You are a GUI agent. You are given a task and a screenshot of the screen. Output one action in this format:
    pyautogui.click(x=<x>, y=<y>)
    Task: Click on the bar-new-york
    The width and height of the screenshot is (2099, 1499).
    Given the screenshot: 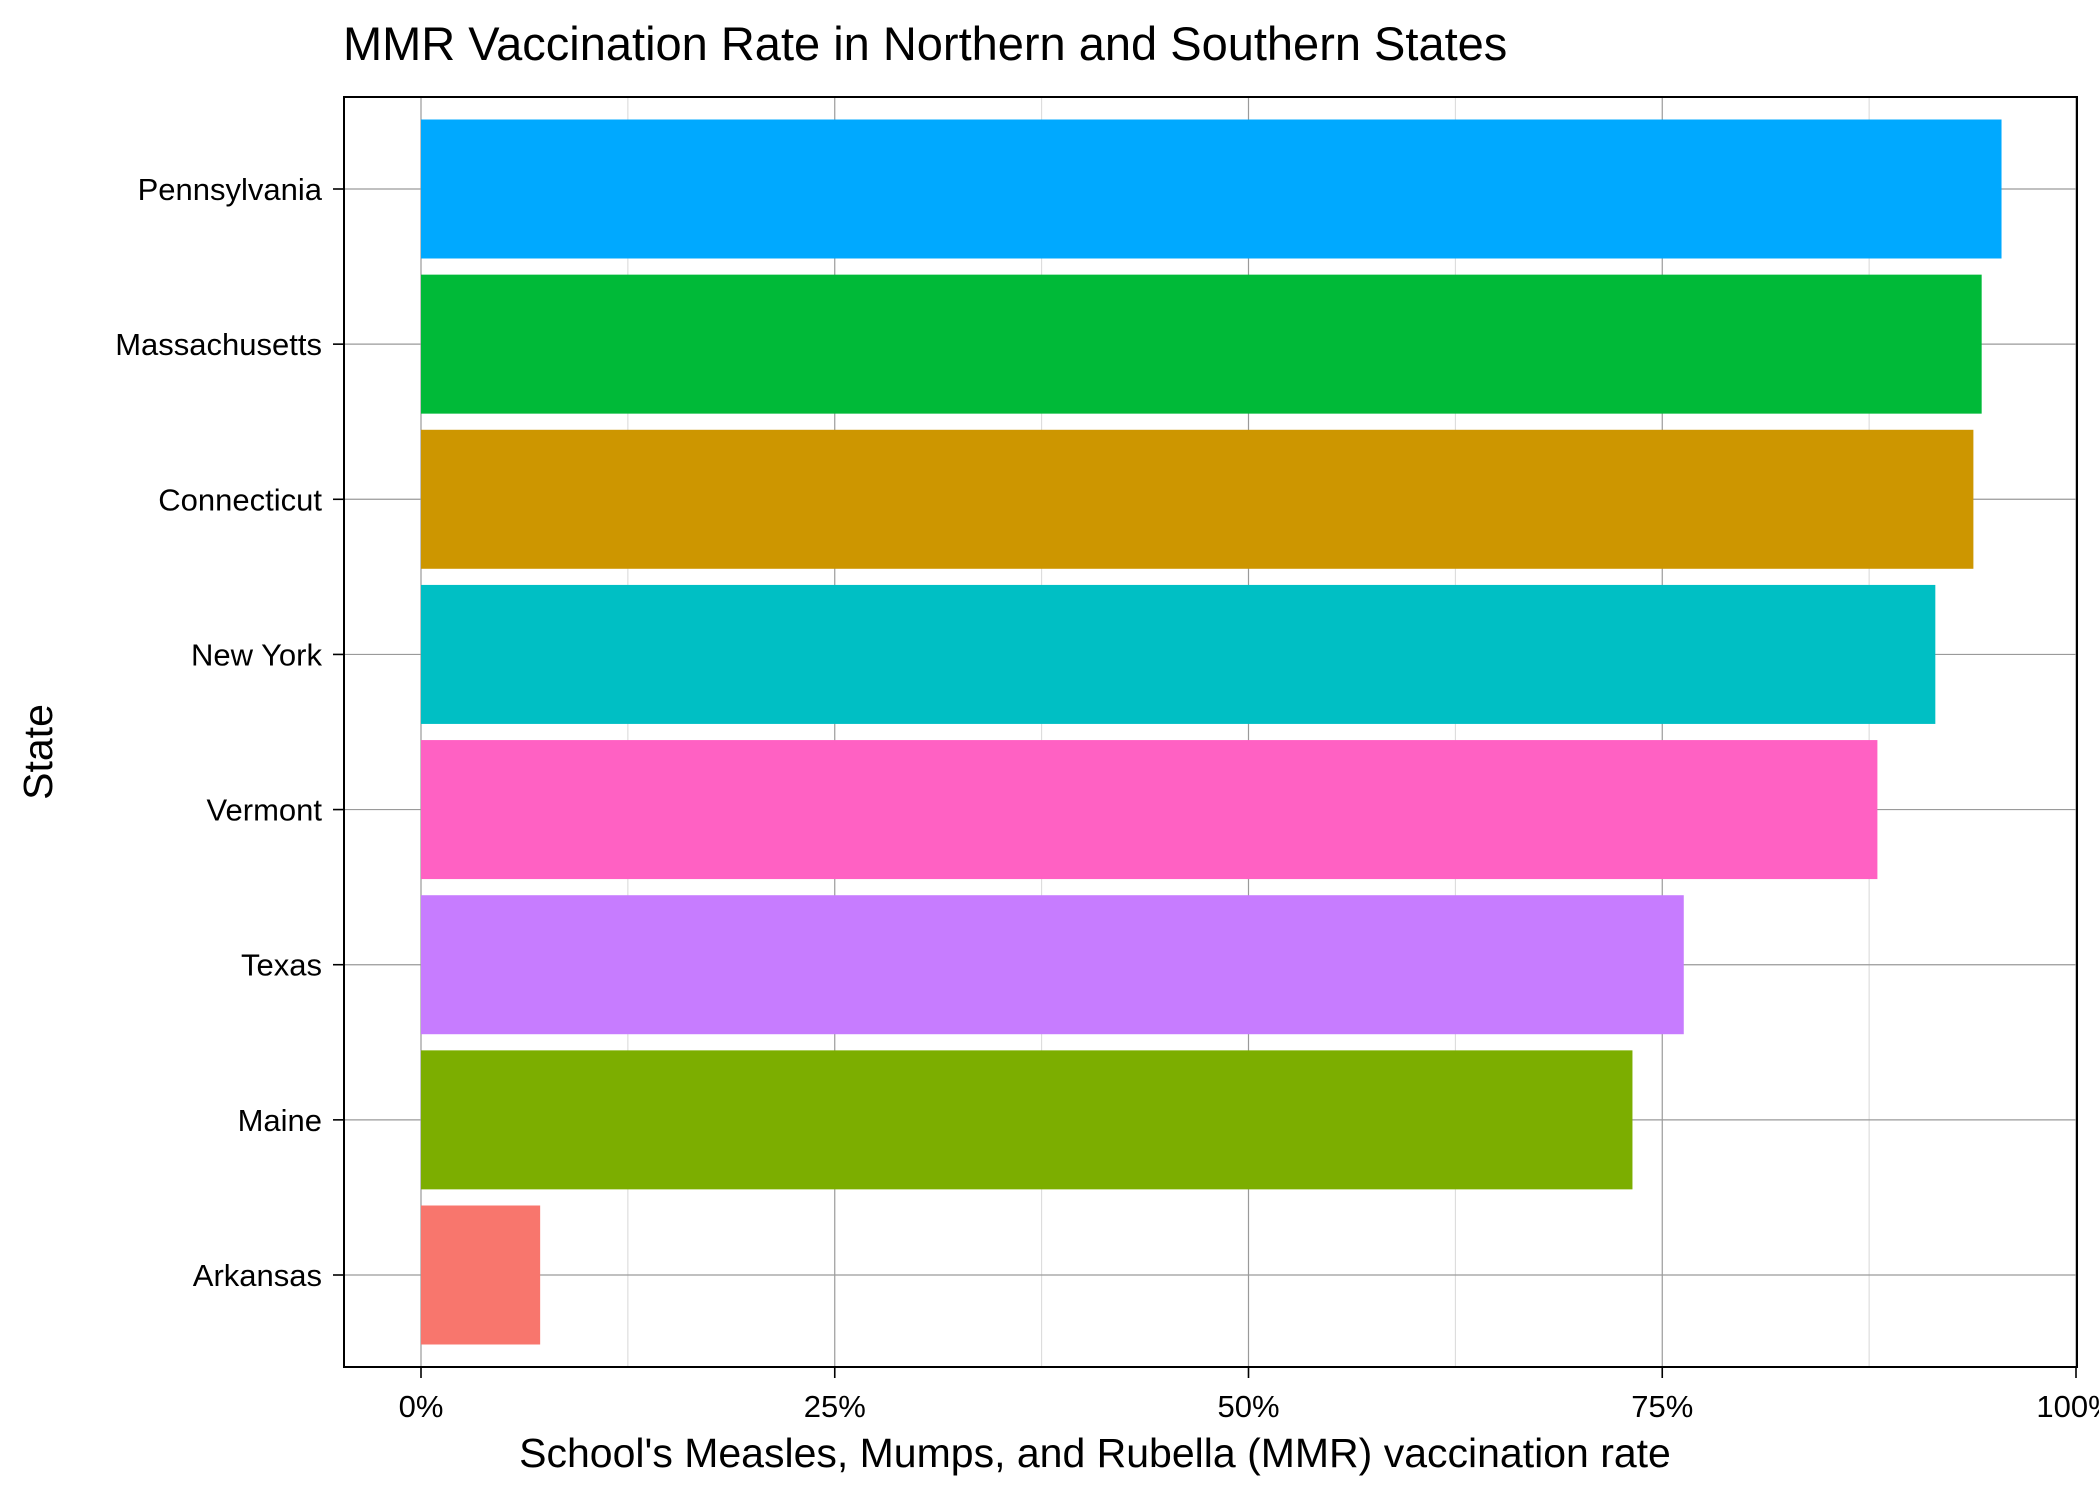 What is the action you would take?
    pyautogui.click(x=1178, y=654)
    